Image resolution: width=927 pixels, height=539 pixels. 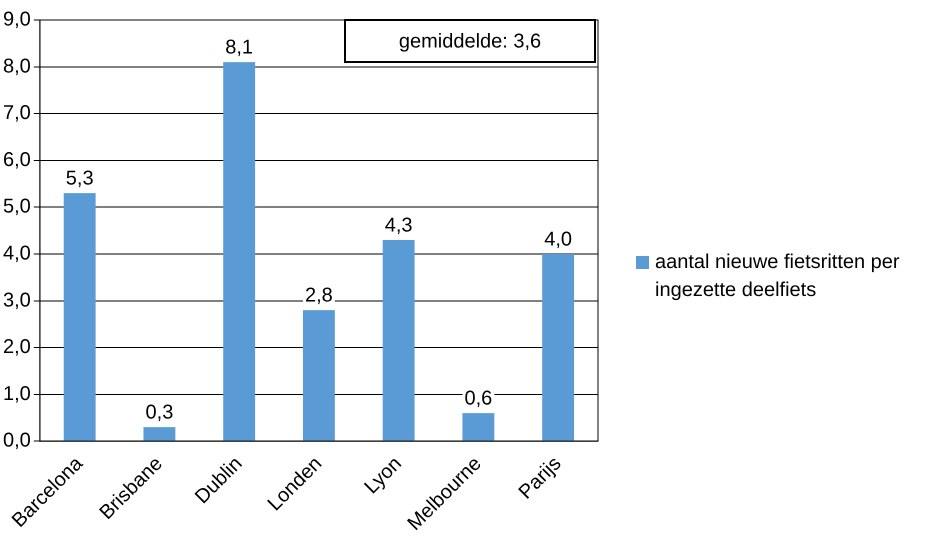 What do you see at coordinates (478, 399) in the screenshot?
I see `data-label: 0,6` at bounding box center [478, 399].